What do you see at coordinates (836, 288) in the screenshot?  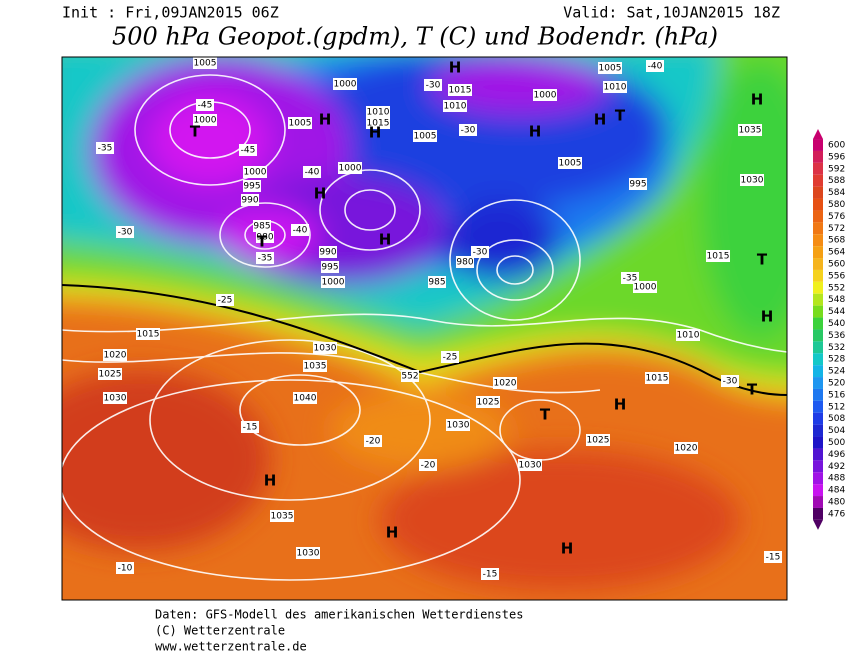 I see `colorbar-label: 552` at bounding box center [836, 288].